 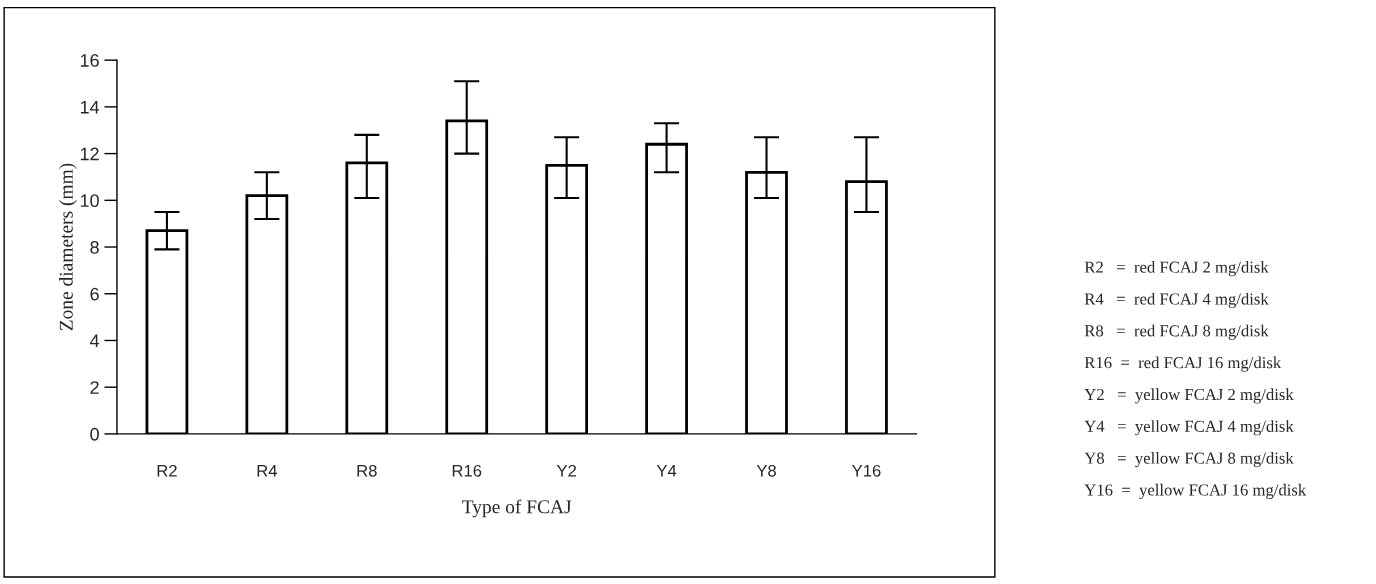 What do you see at coordinates (94, 434) in the screenshot?
I see `y-tick-label: 0` at bounding box center [94, 434].